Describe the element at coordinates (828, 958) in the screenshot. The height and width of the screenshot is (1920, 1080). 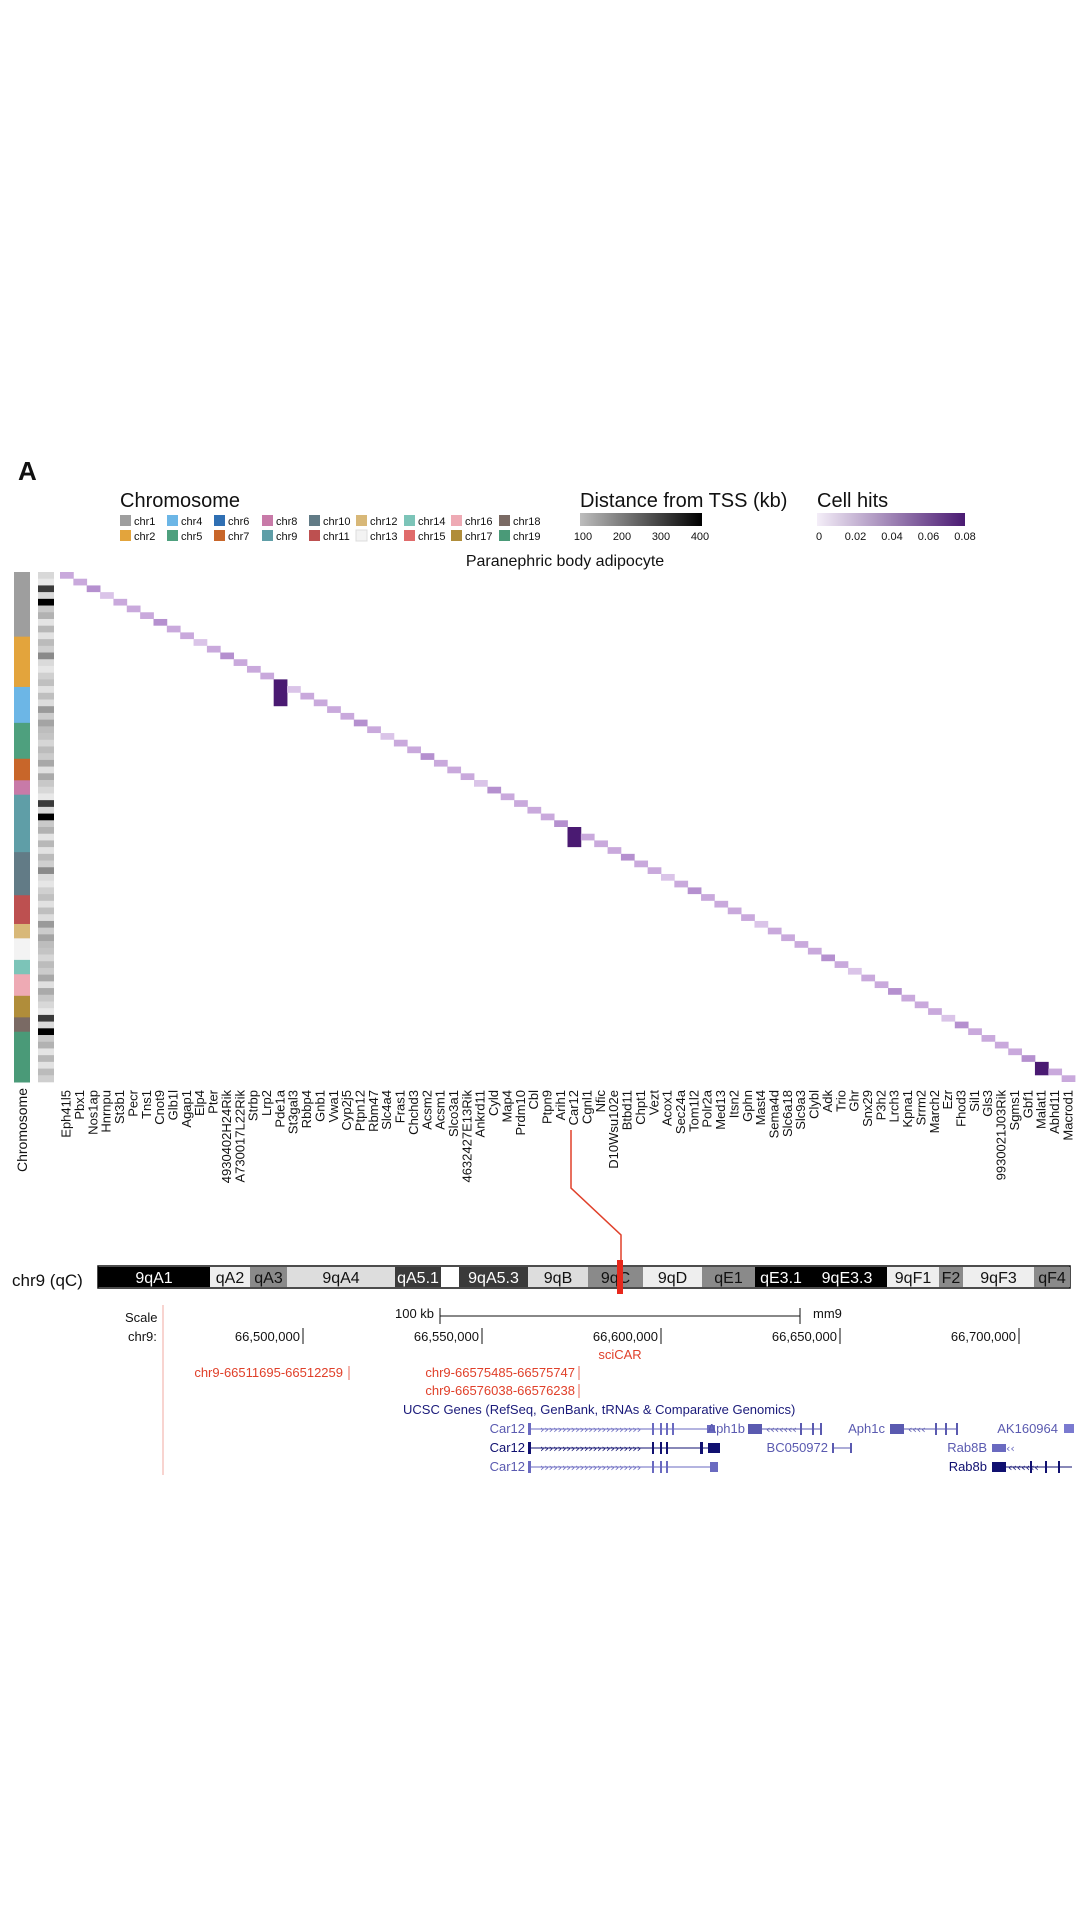
I see `heatmap-cell-Adk` at that location.